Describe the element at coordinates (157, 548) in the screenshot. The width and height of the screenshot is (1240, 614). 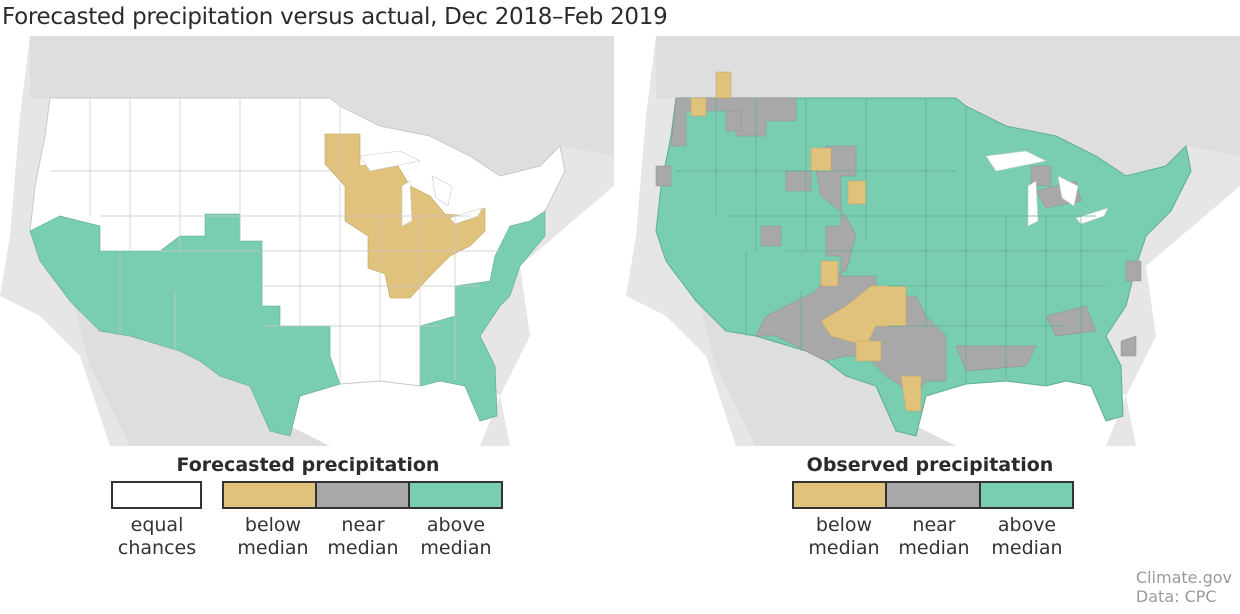
I see `legend-label-line2: chances` at that location.